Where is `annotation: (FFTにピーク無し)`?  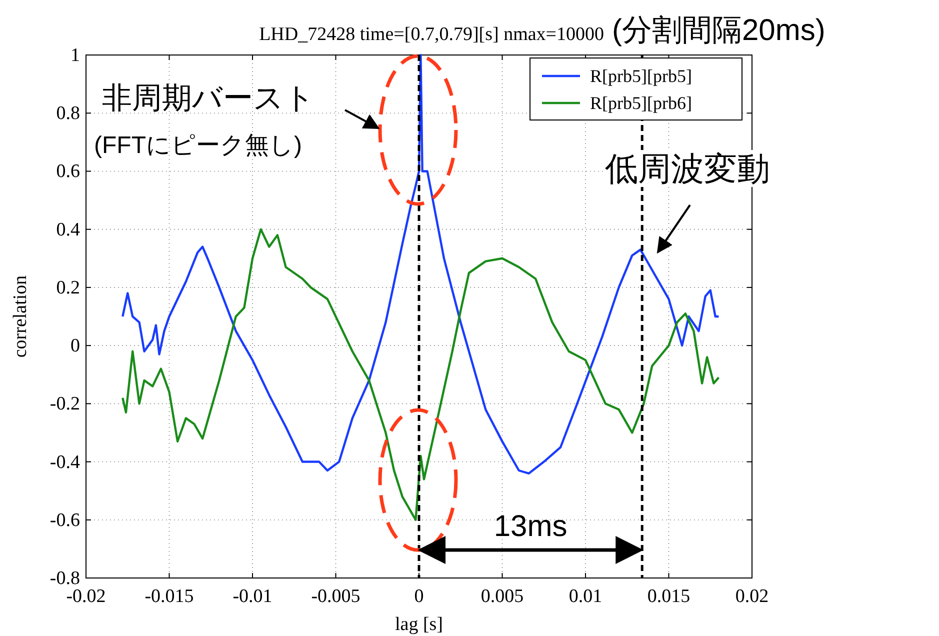 annotation: (FFTにピーク無し) is located at coordinates (198, 145).